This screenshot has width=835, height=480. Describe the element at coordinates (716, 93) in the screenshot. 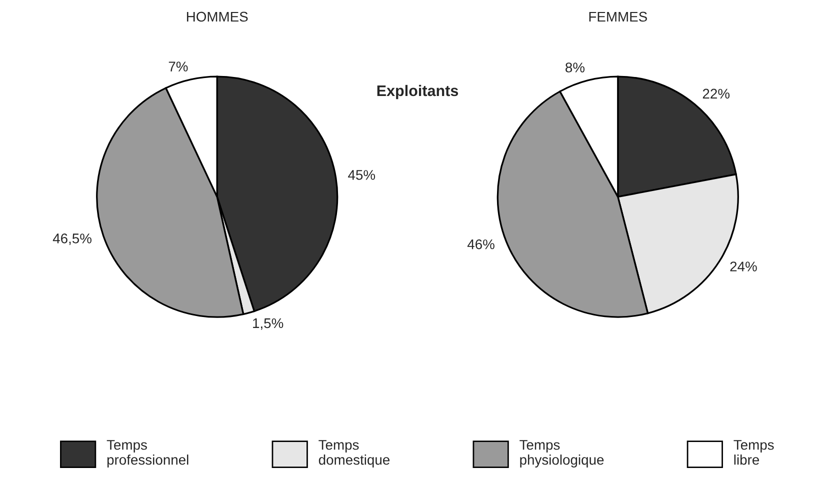

I see `data-label: 22%` at that location.